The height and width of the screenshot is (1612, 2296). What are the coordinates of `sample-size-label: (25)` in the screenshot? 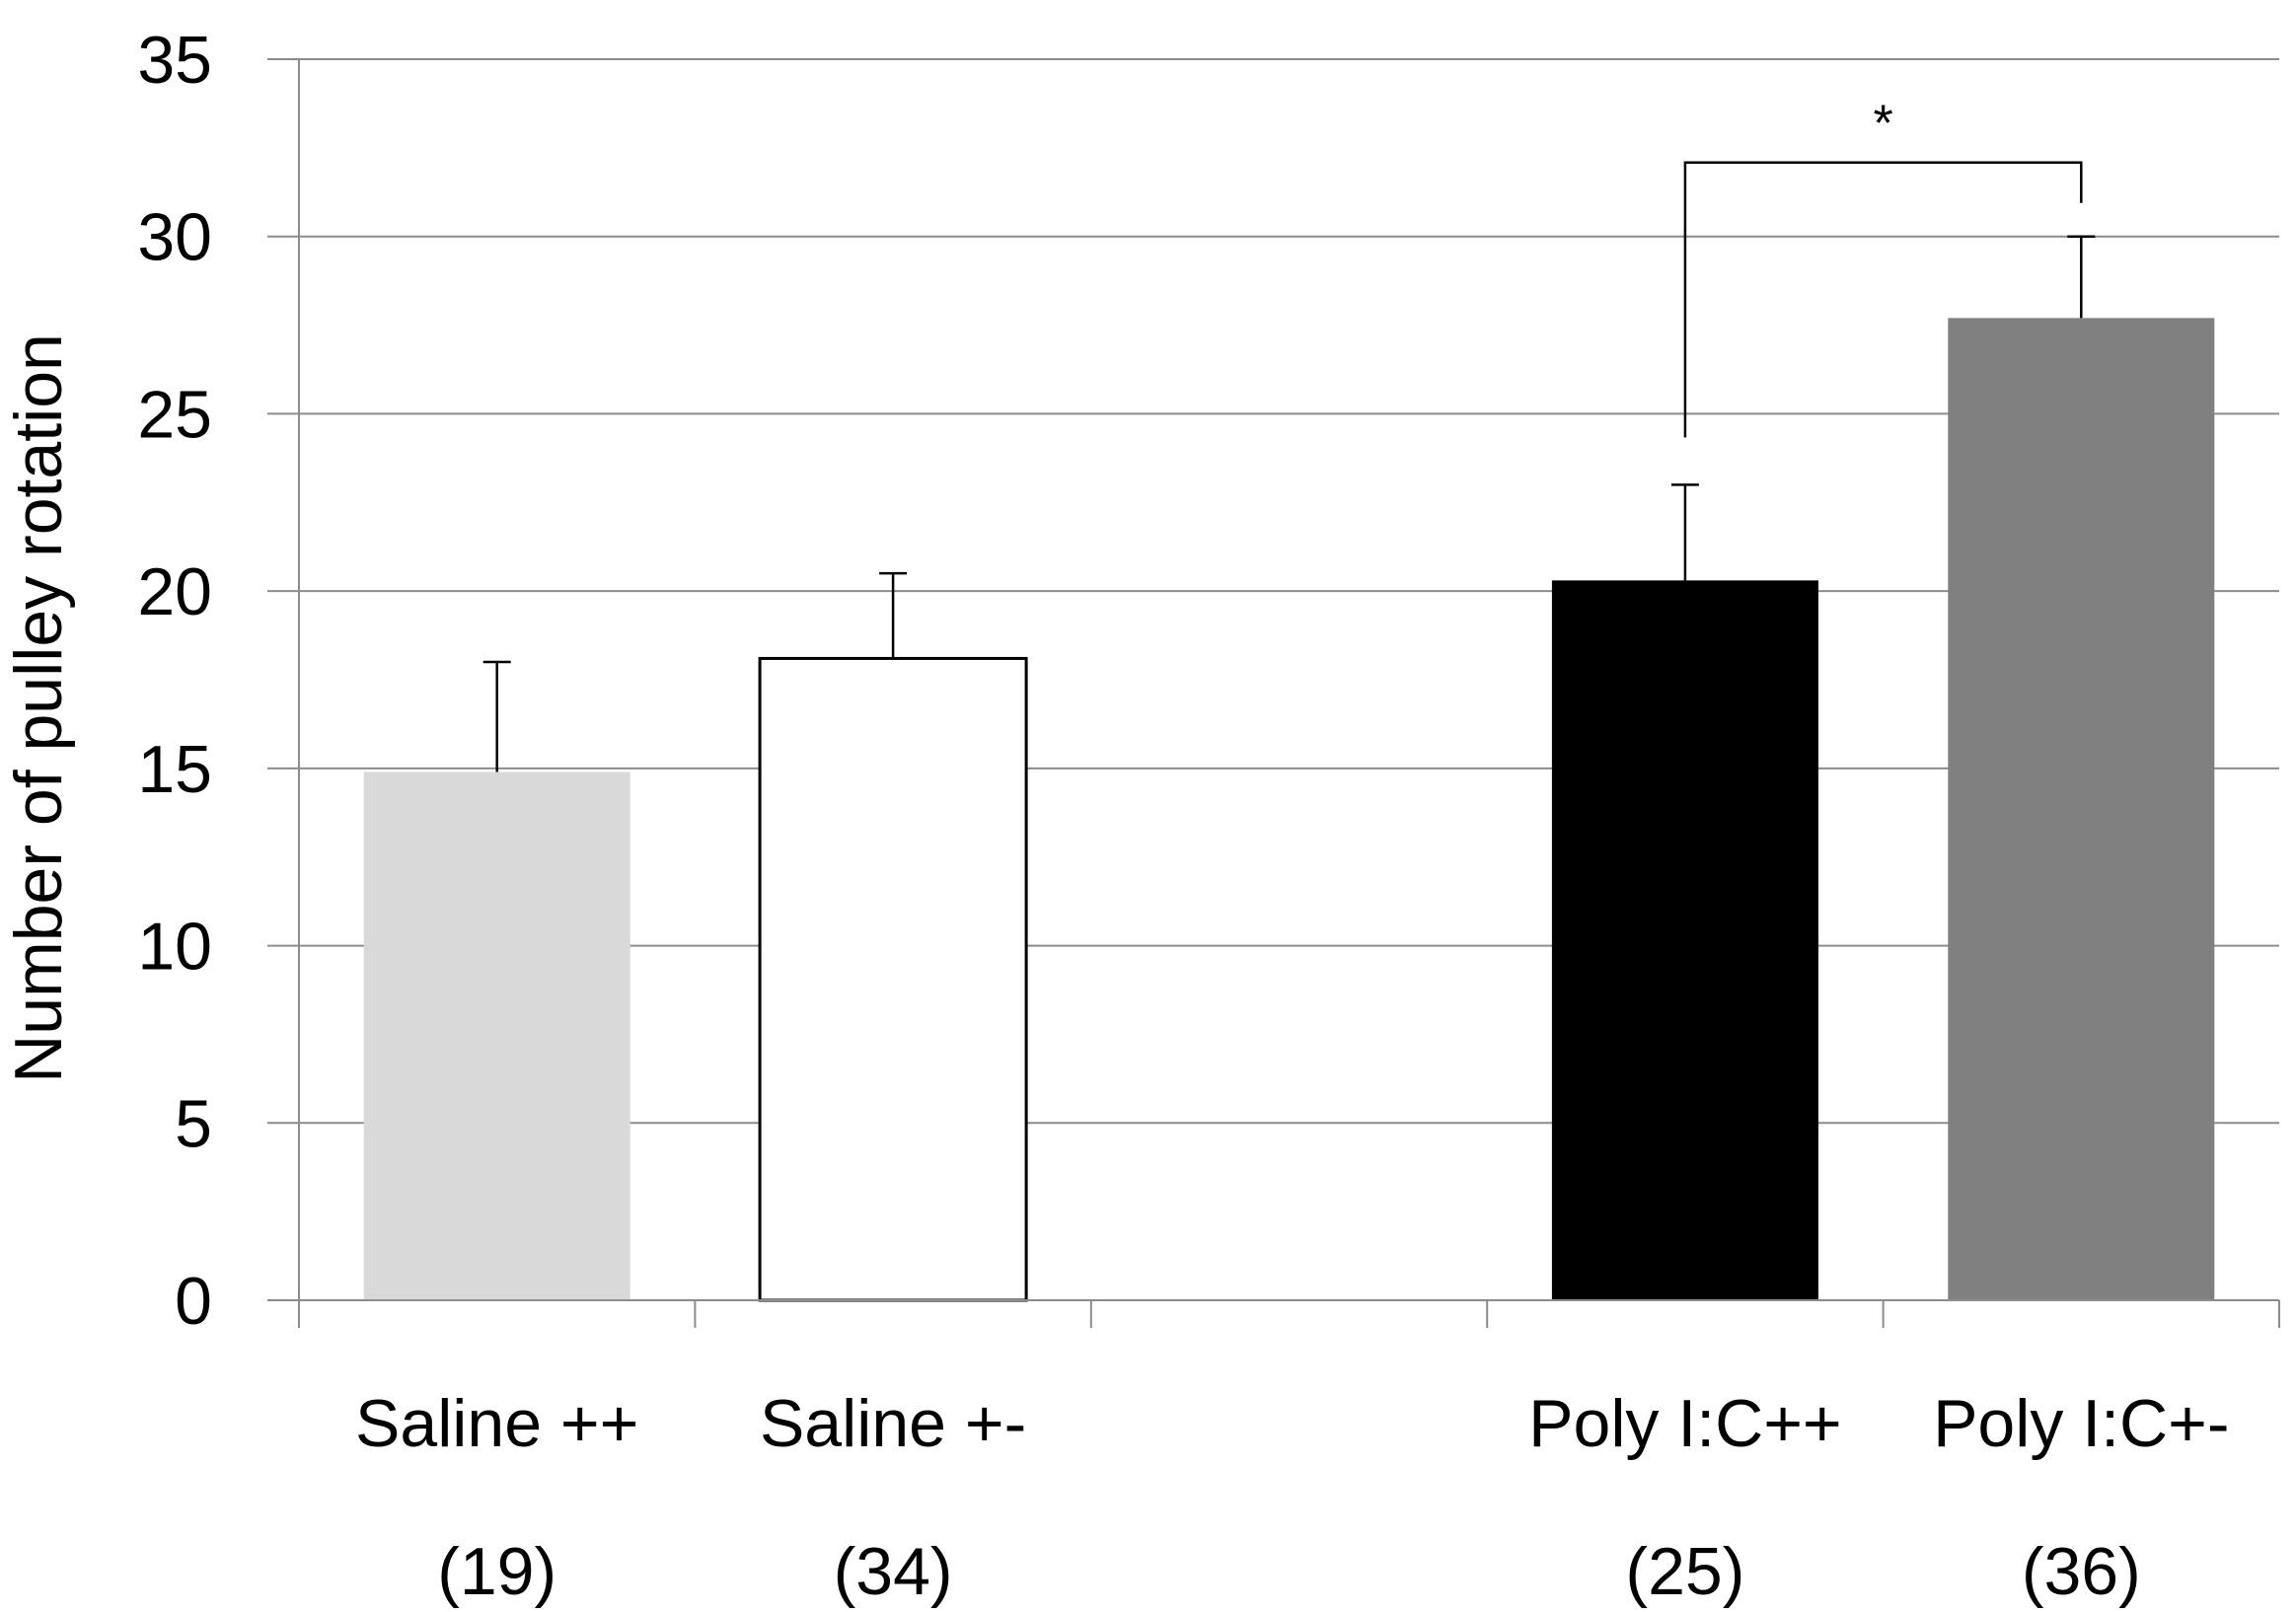 It's located at (1684, 1572).